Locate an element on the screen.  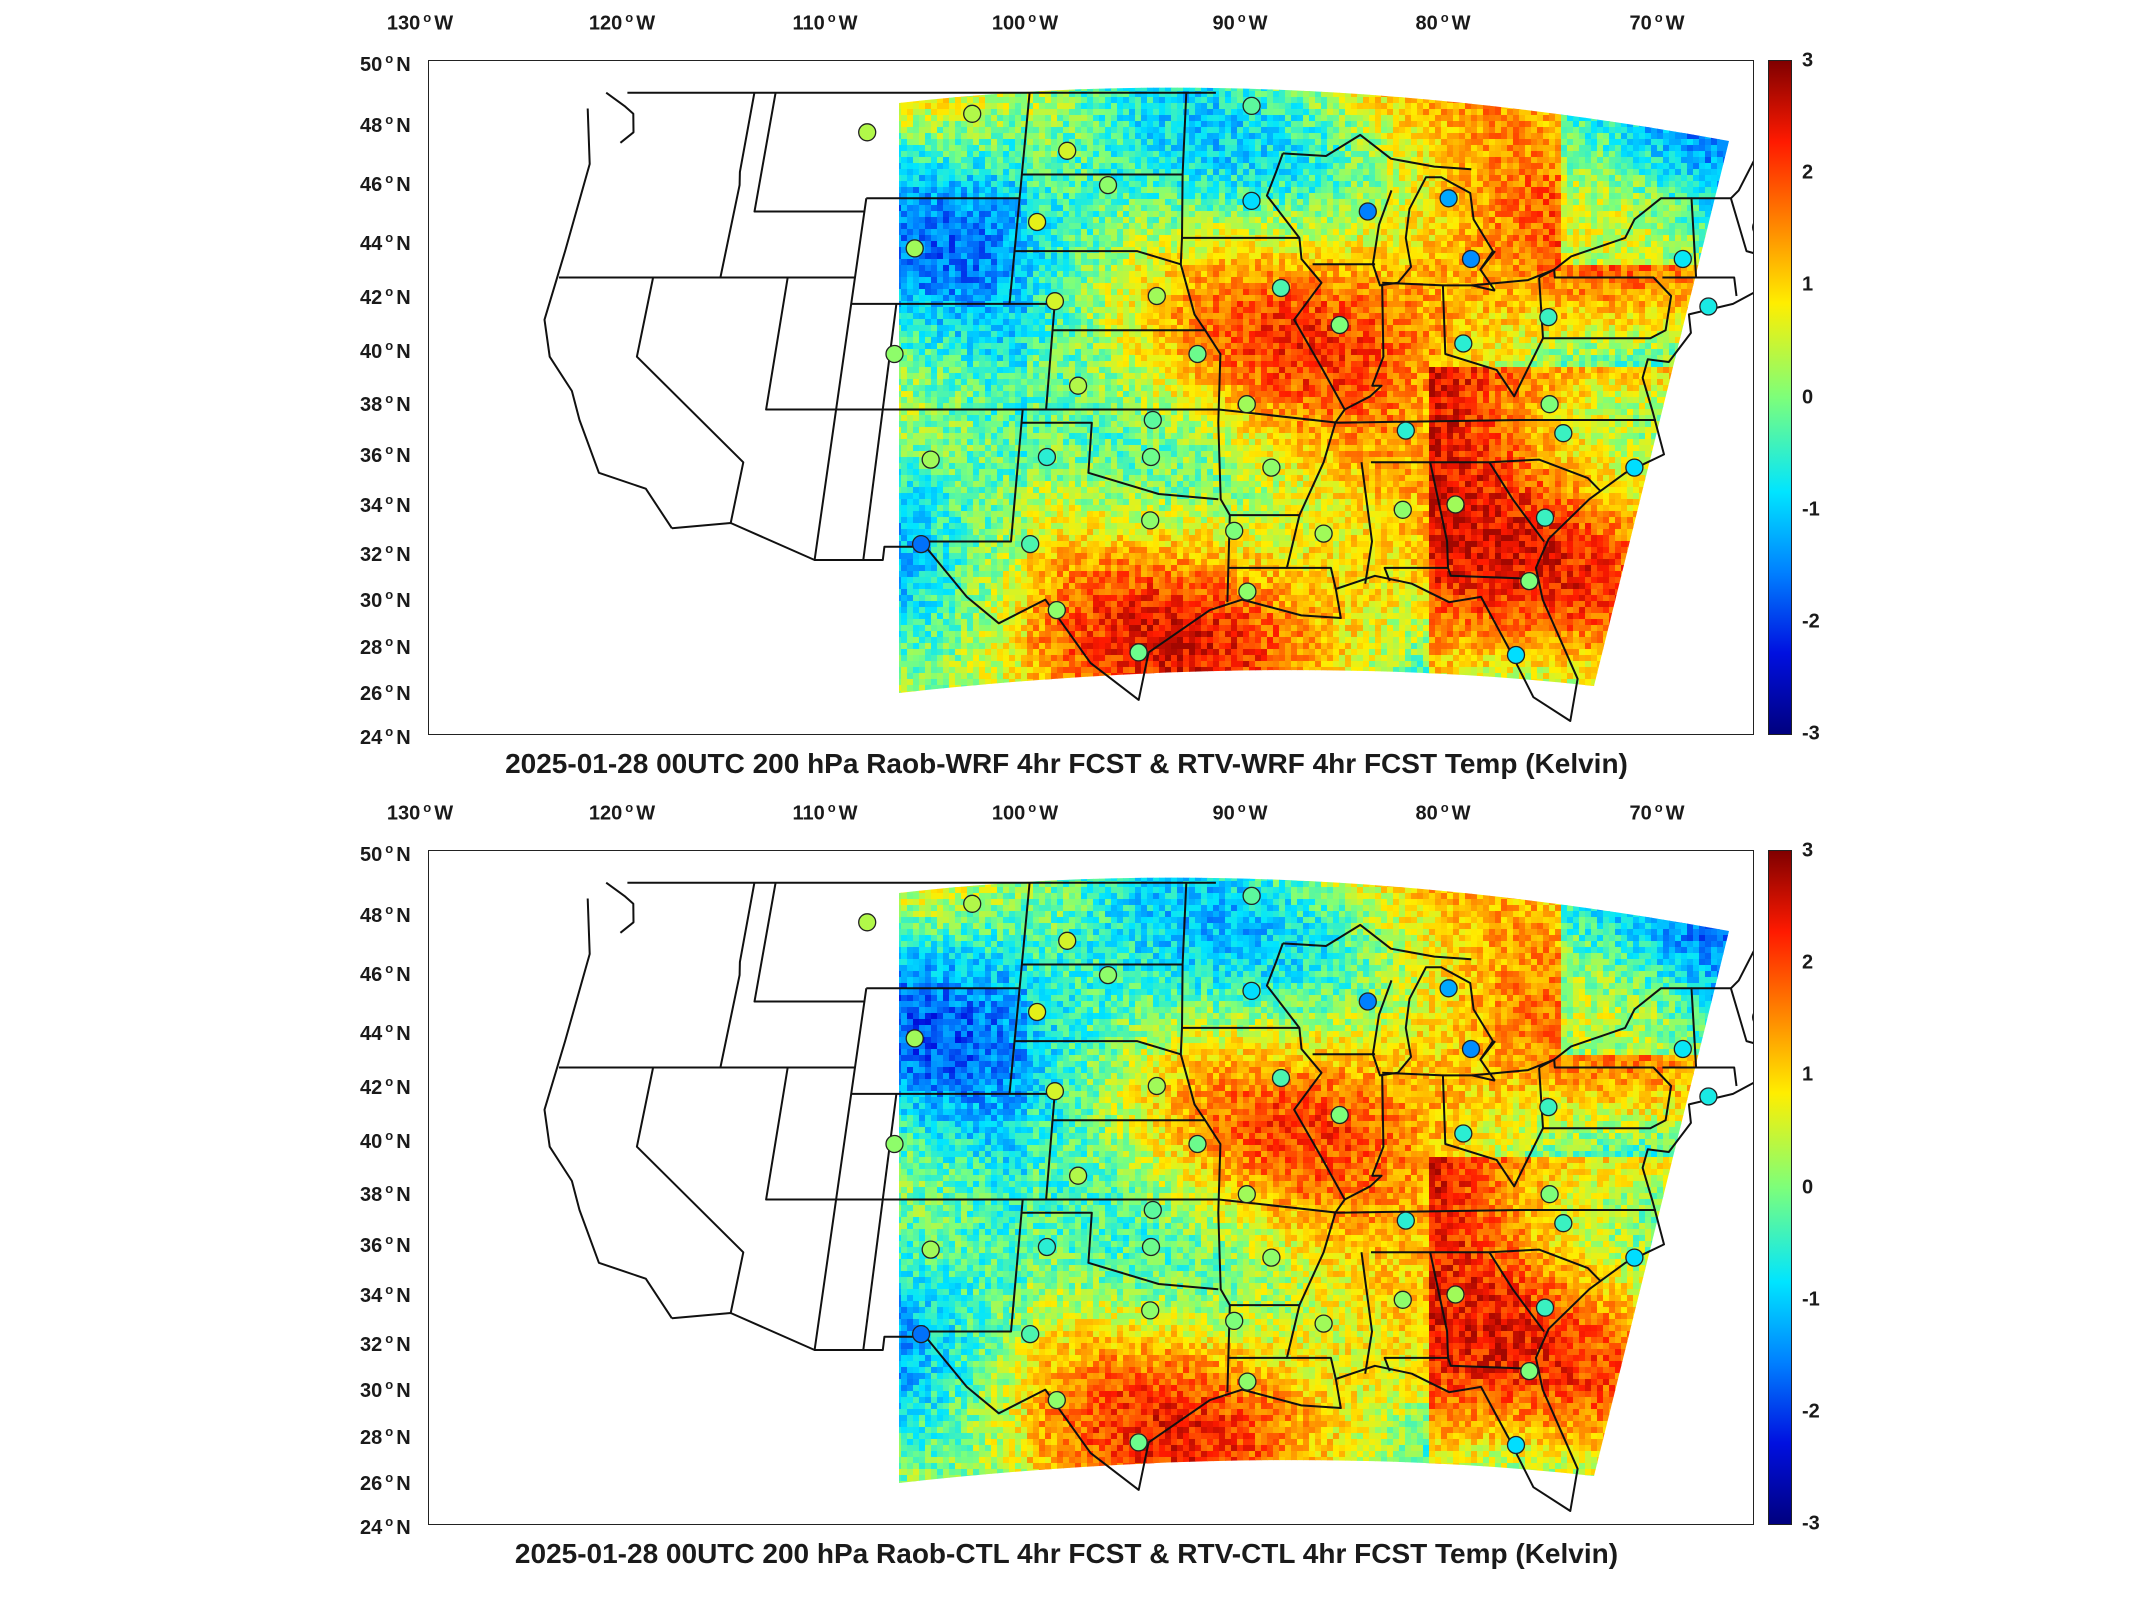
longitude-label: 100 o W is located at coordinates (1025, 23).